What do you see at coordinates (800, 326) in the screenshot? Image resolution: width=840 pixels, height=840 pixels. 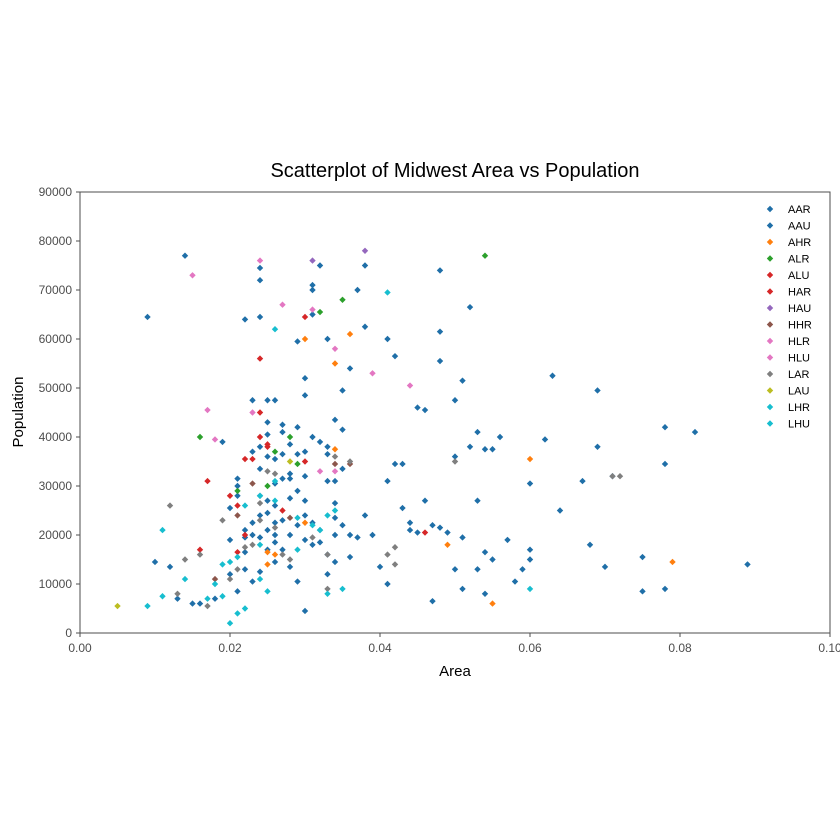 I see `legend-label: HHR` at bounding box center [800, 326].